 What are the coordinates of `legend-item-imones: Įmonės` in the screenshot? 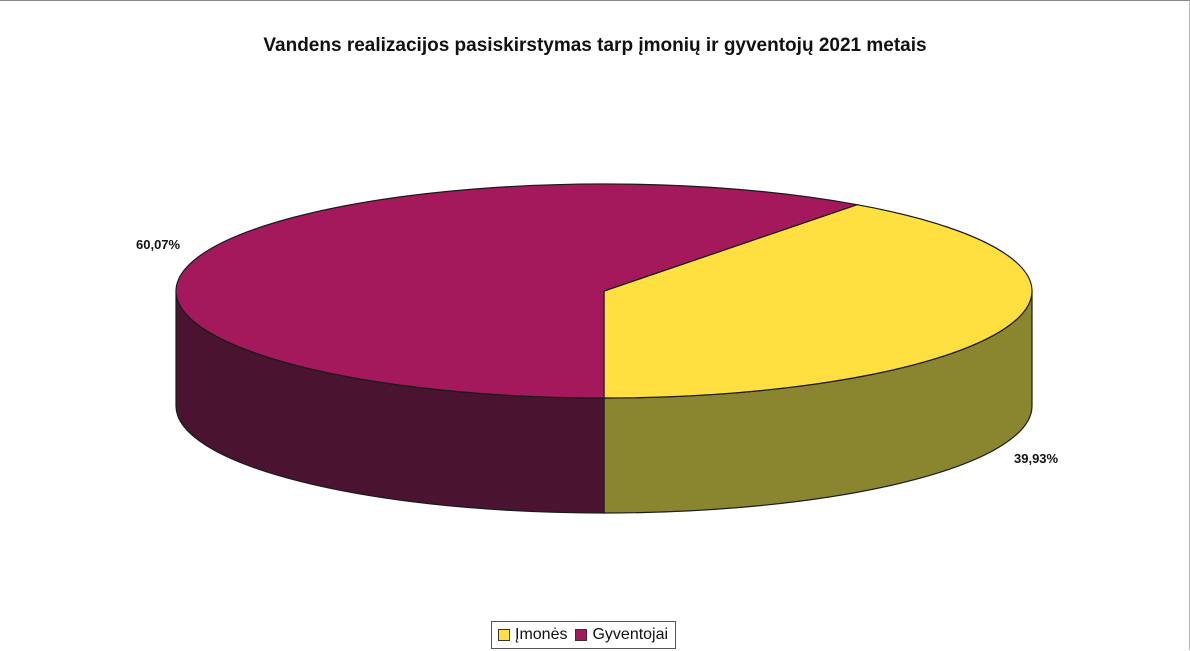 It's located at (532, 635).